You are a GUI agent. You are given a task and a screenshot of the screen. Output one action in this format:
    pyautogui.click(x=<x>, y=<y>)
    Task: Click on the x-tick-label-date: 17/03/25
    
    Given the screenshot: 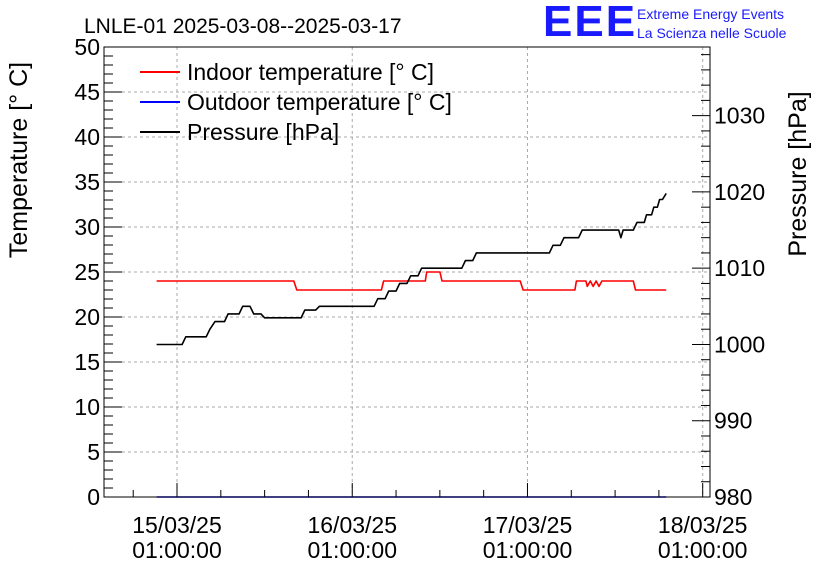 What is the action you would take?
    pyautogui.click(x=528, y=525)
    